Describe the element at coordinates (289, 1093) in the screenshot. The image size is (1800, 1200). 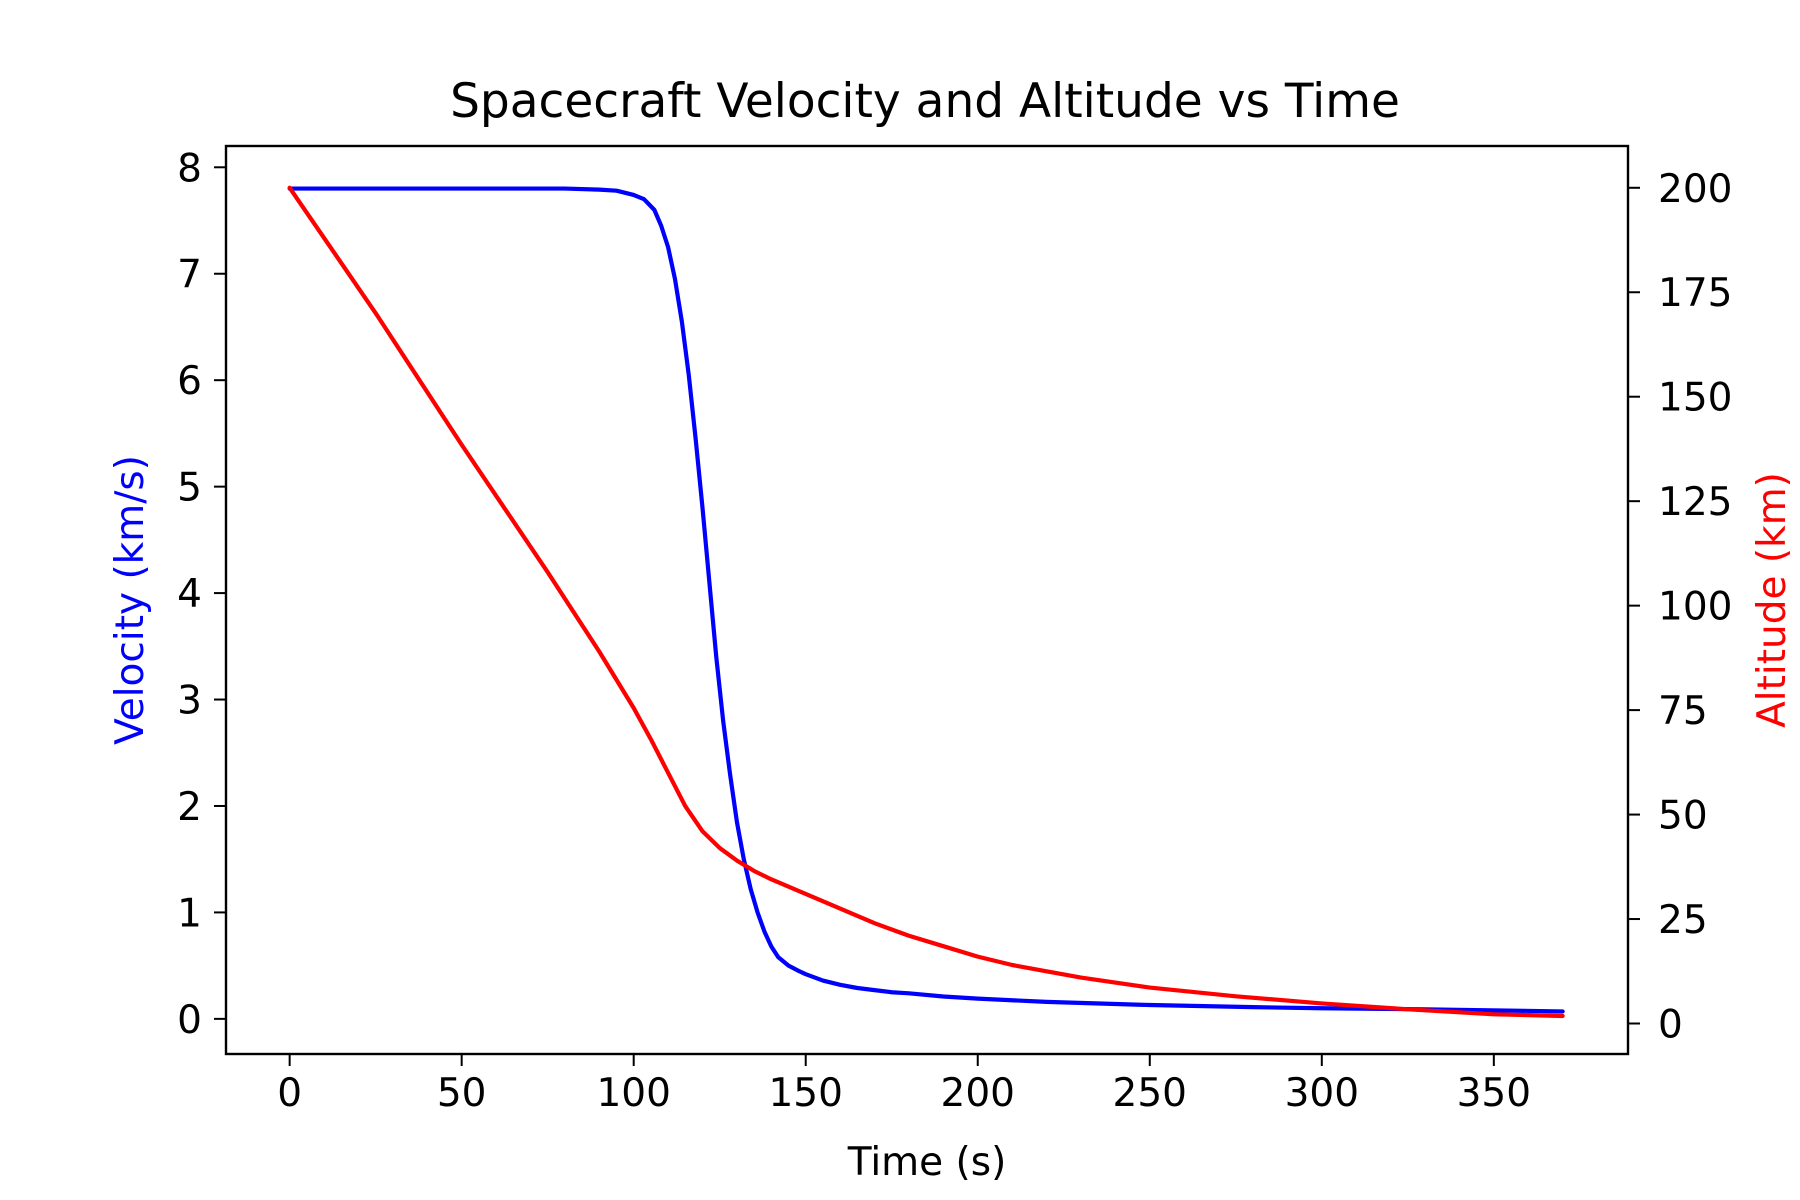
I see `x-tick-label: 0` at that location.